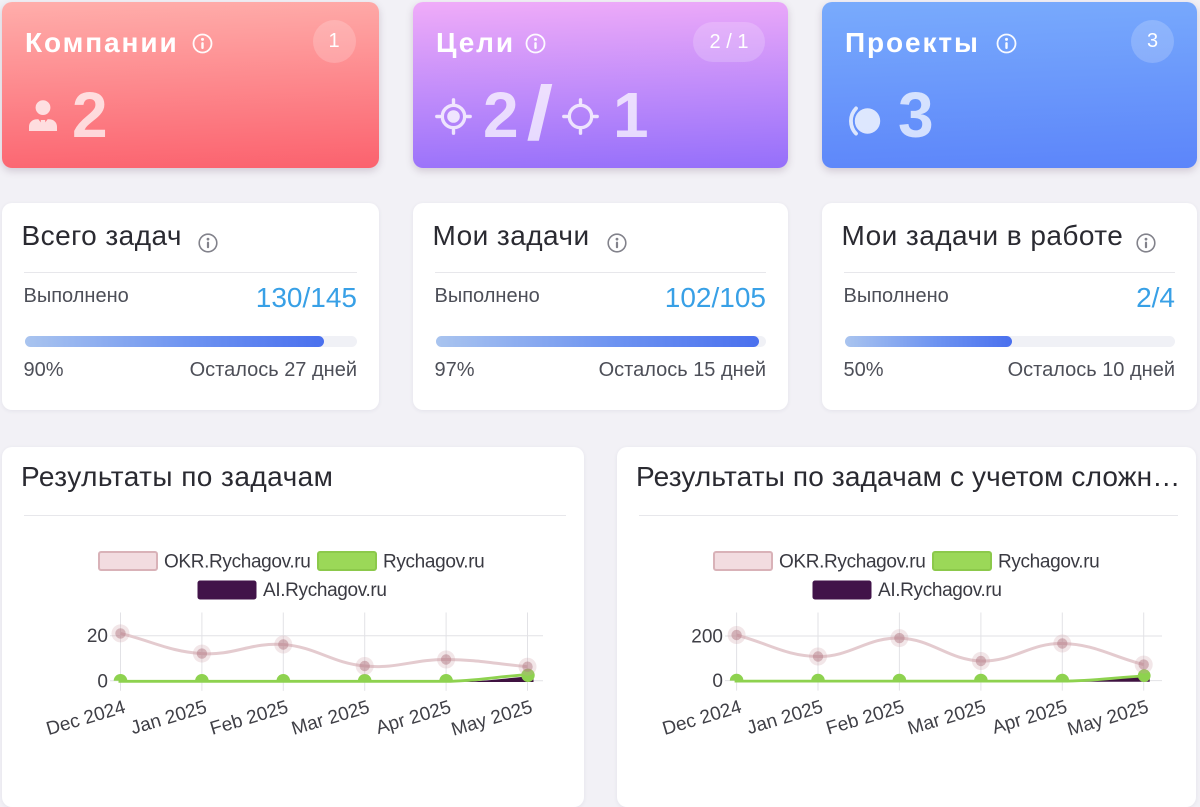  I want to click on svg-text: 200, so click(707, 637).